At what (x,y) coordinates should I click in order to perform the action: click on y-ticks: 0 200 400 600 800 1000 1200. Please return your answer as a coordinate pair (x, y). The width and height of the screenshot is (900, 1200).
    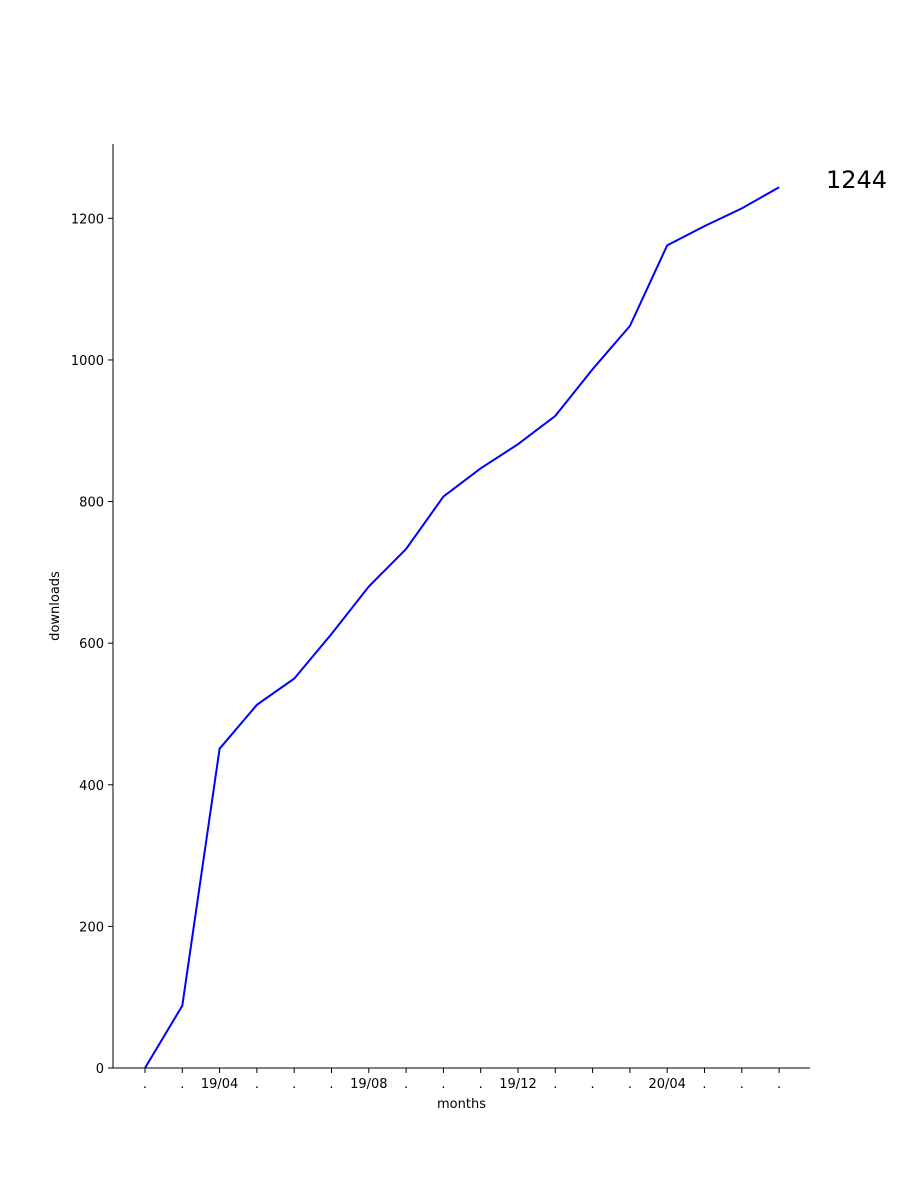
    Looking at the image, I should click on (92, 644).